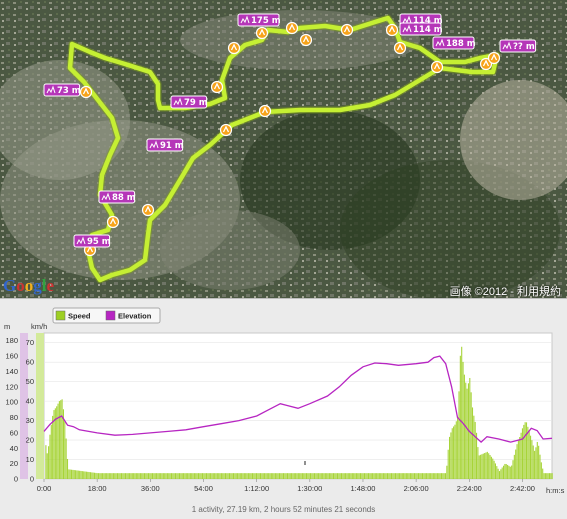  What do you see at coordinates (117, 197) in the screenshot?
I see `elevation-marker: 88 m` at bounding box center [117, 197].